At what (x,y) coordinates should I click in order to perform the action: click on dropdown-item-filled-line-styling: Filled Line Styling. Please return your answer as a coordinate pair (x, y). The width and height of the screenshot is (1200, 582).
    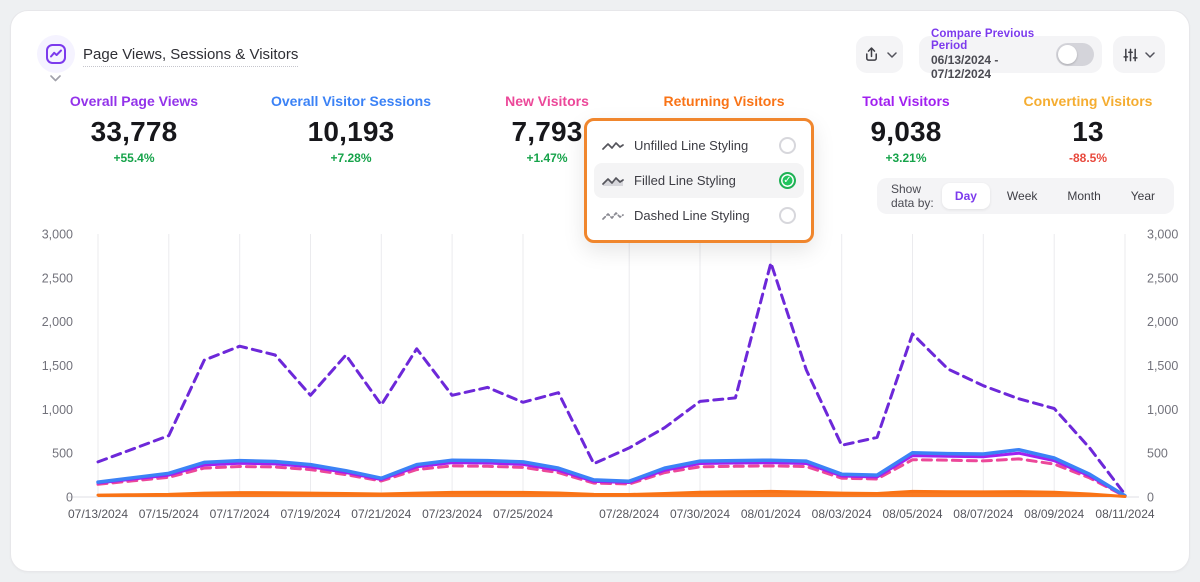
    Looking at the image, I should click on (699, 180).